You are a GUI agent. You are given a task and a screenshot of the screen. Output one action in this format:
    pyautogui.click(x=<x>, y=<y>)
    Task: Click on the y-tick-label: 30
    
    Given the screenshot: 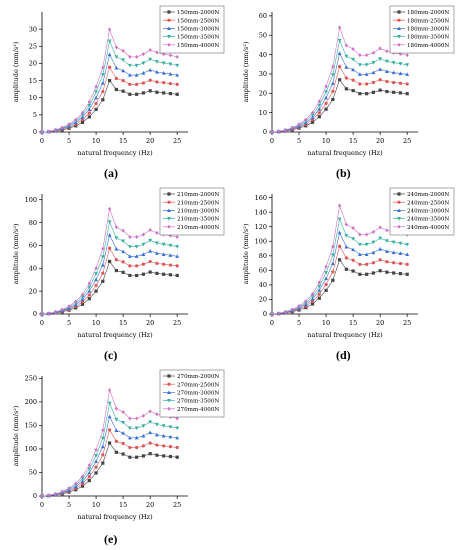 What is the action you would take?
    pyautogui.click(x=33, y=29)
    